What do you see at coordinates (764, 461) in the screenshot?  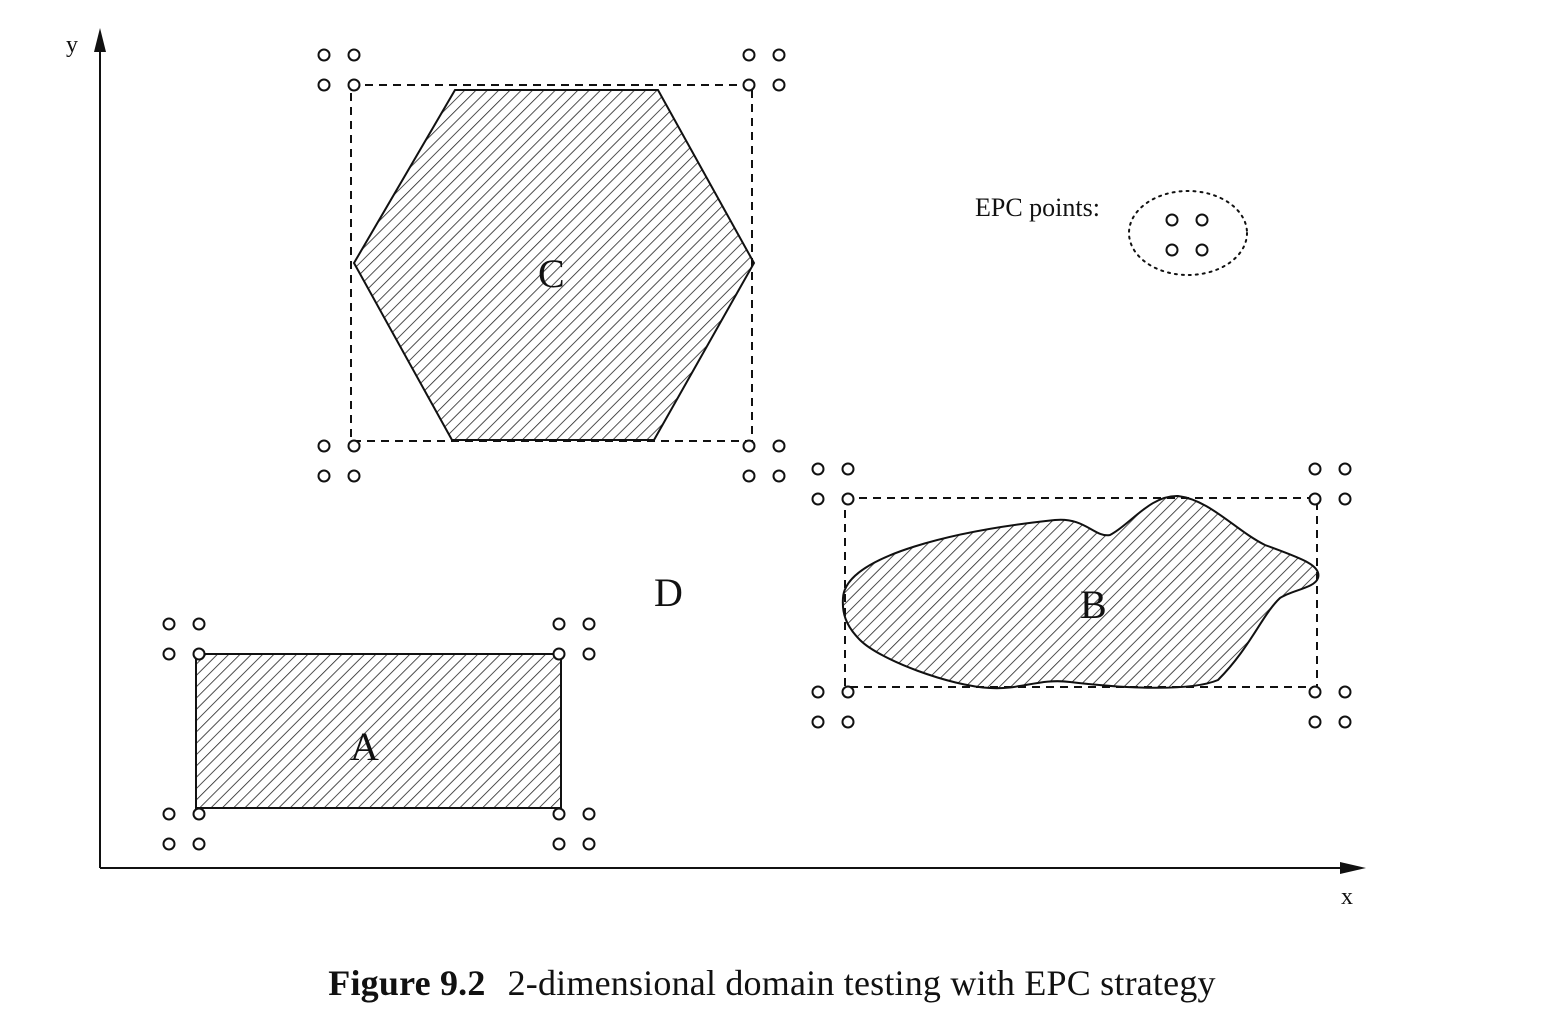 I see `domain-c-bottom-right-epc` at bounding box center [764, 461].